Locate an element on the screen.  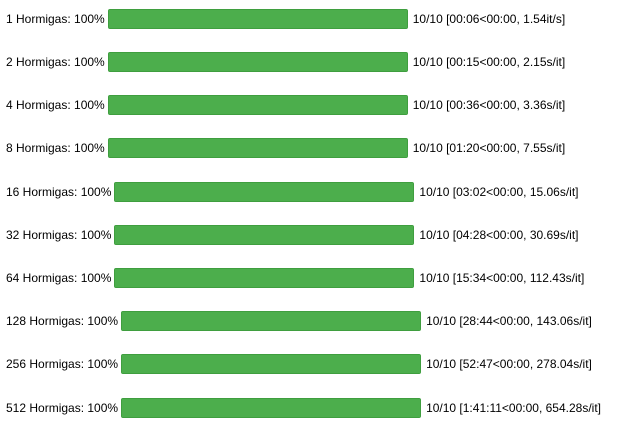
progress-stats: 10/10 [1:41:11<00:00, 654.28s/it] is located at coordinates (513, 408).